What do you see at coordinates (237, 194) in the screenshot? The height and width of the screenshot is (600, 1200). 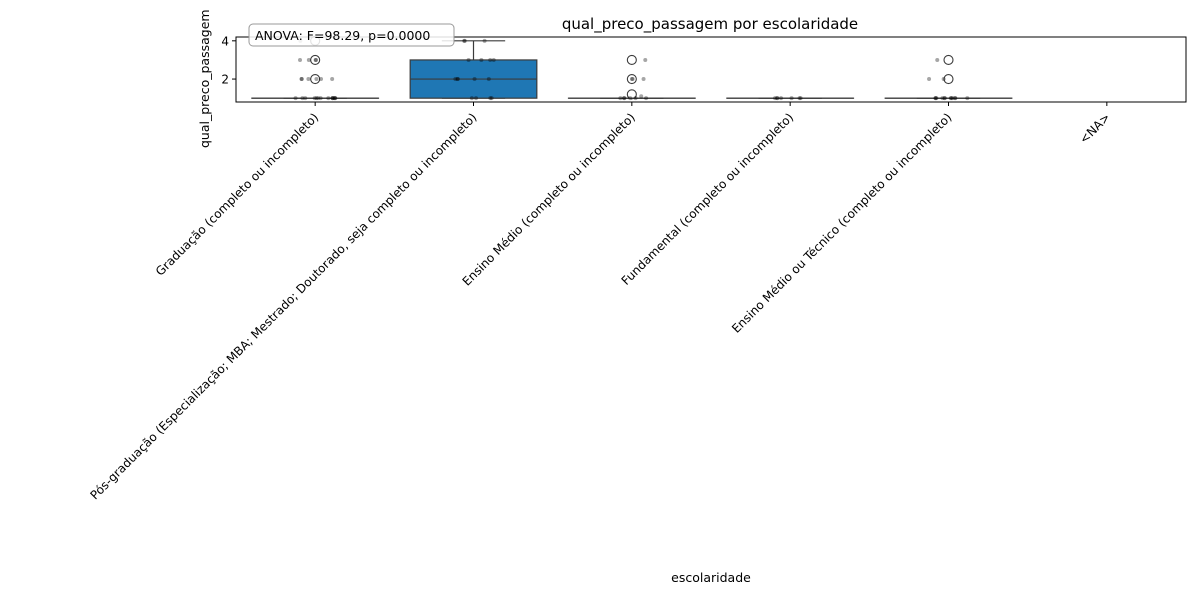 I see `x-tick-label: Graduação (completo ou incompleto)` at bounding box center [237, 194].